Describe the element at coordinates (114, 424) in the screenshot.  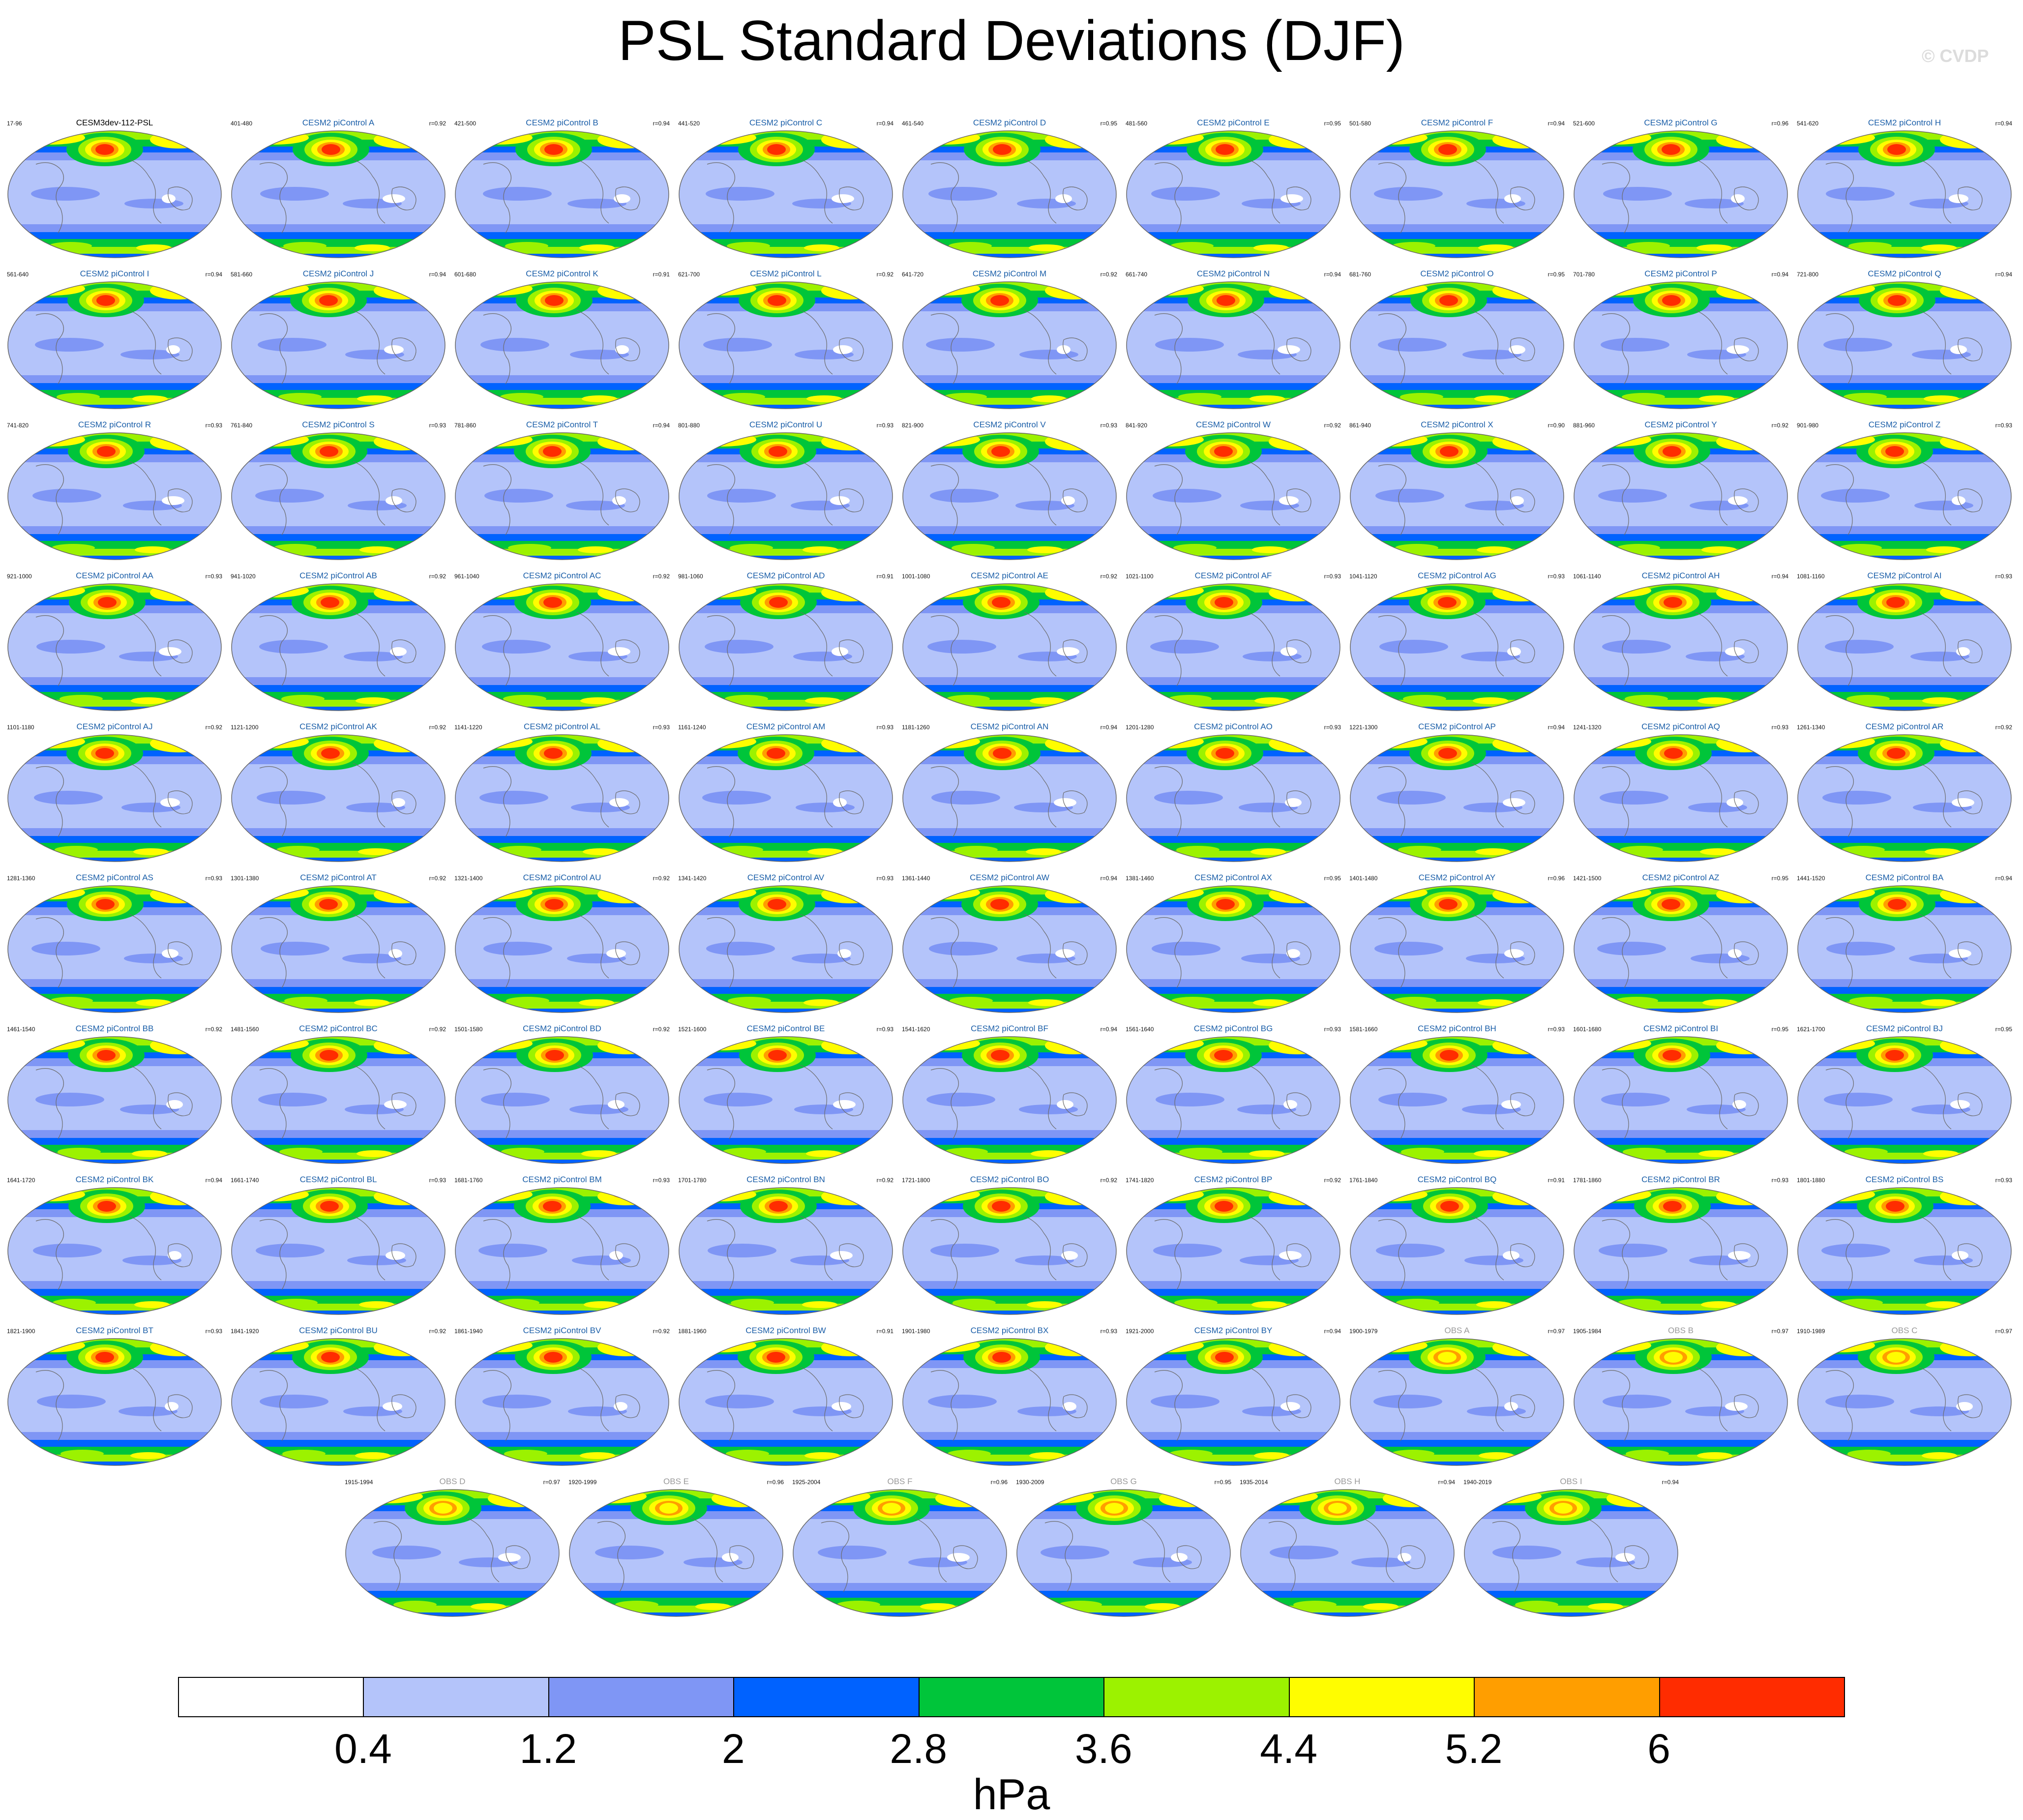
I see `panel-title: CESM2 piControl R` at that location.